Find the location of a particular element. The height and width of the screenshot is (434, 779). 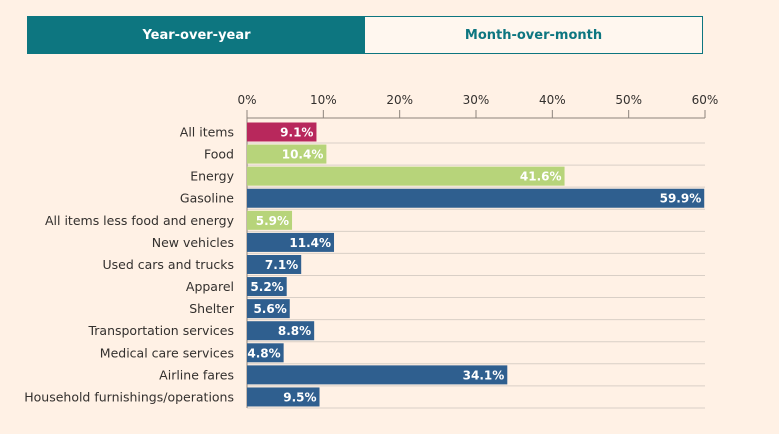

value-label: 5.2% is located at coordinates (266, 287).